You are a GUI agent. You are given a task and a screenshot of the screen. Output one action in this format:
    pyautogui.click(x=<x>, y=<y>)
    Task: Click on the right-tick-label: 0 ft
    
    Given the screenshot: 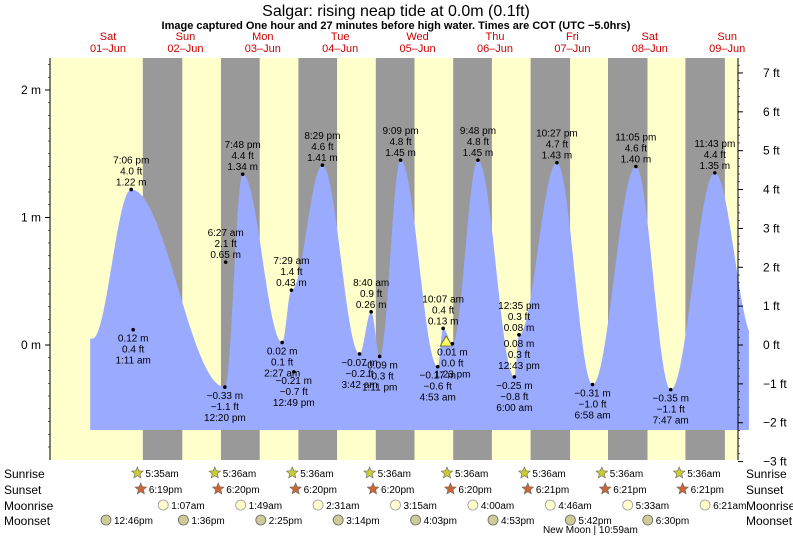 What is the action you would take?
    pyautogui.click(x=771, y=345)
    